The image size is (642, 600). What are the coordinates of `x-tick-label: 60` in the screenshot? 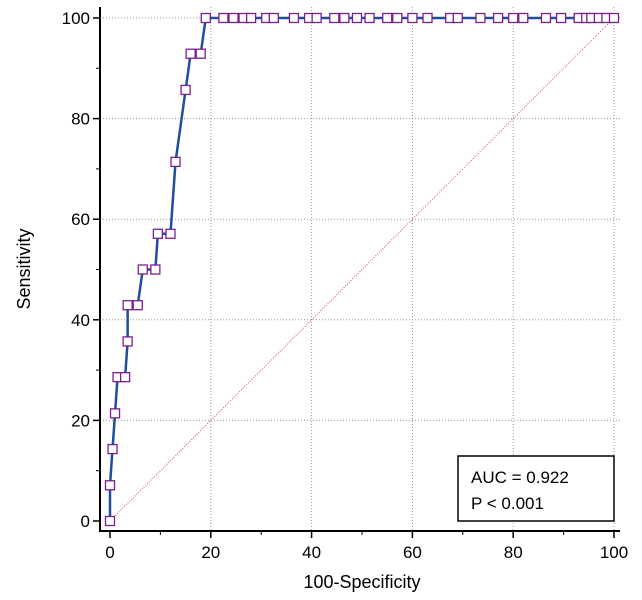 It's located at (412, 552).